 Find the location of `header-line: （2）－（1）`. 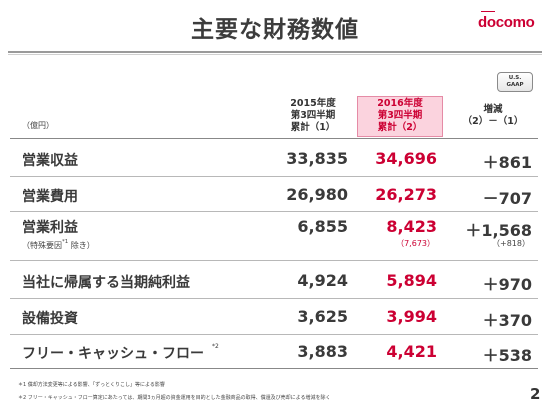

header-line: （2）－（1） is located at coordinates (493, 121).